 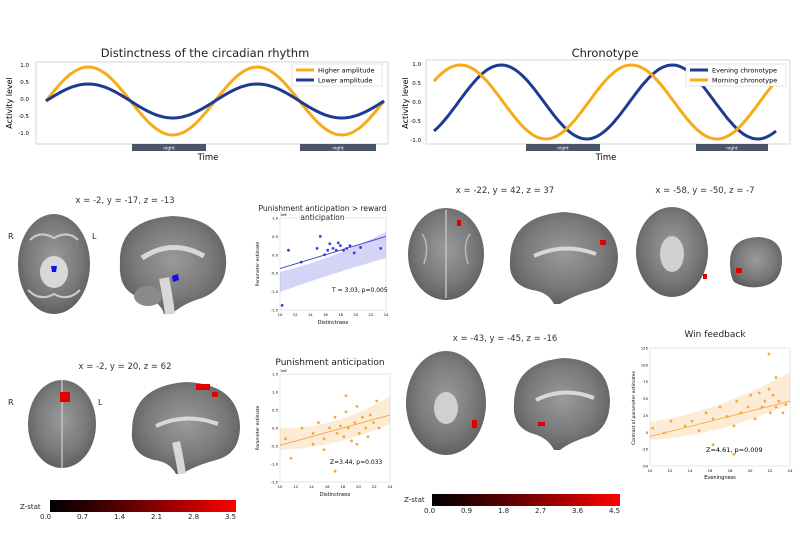 I want to click on brain-d1-coordinates: x = -22, y = 42, z = 37, so click(x=505, y=191).